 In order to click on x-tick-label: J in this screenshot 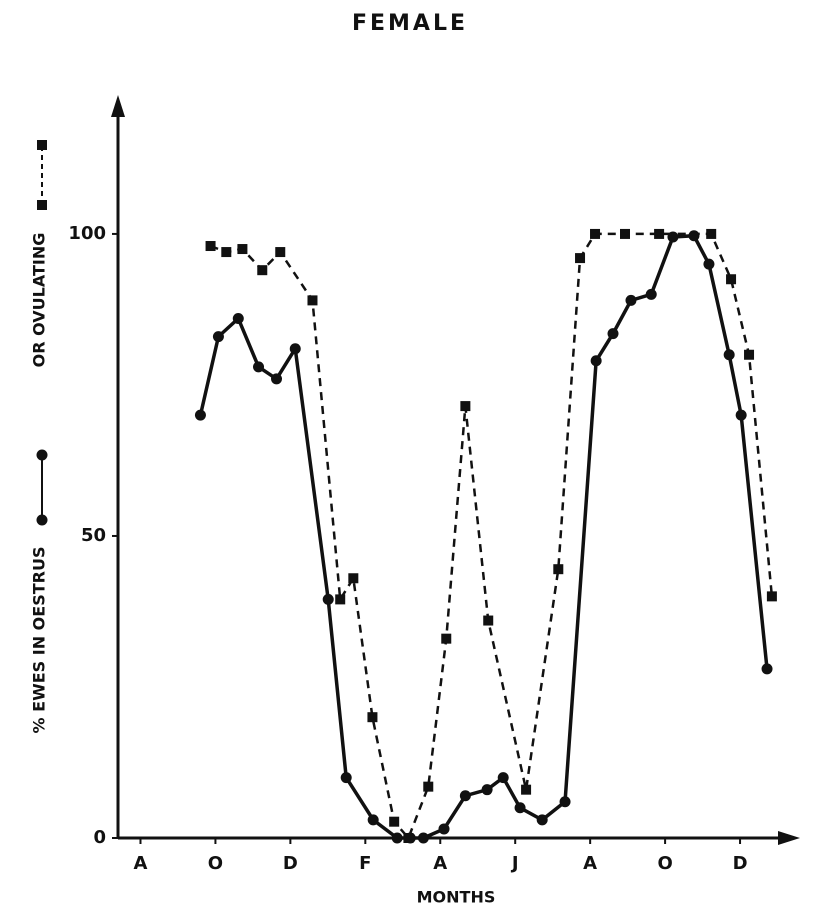, I will do `click(514, 863)`.